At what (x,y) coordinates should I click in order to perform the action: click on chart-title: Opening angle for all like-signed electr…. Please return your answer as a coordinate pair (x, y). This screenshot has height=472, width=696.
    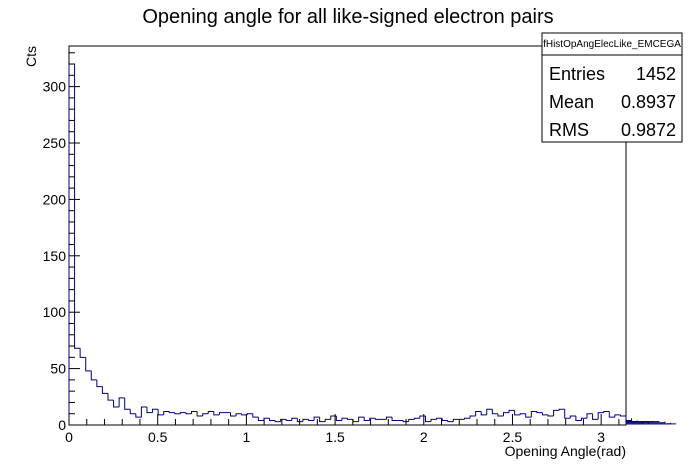
    Looking at the image, I should click on (347, 17).